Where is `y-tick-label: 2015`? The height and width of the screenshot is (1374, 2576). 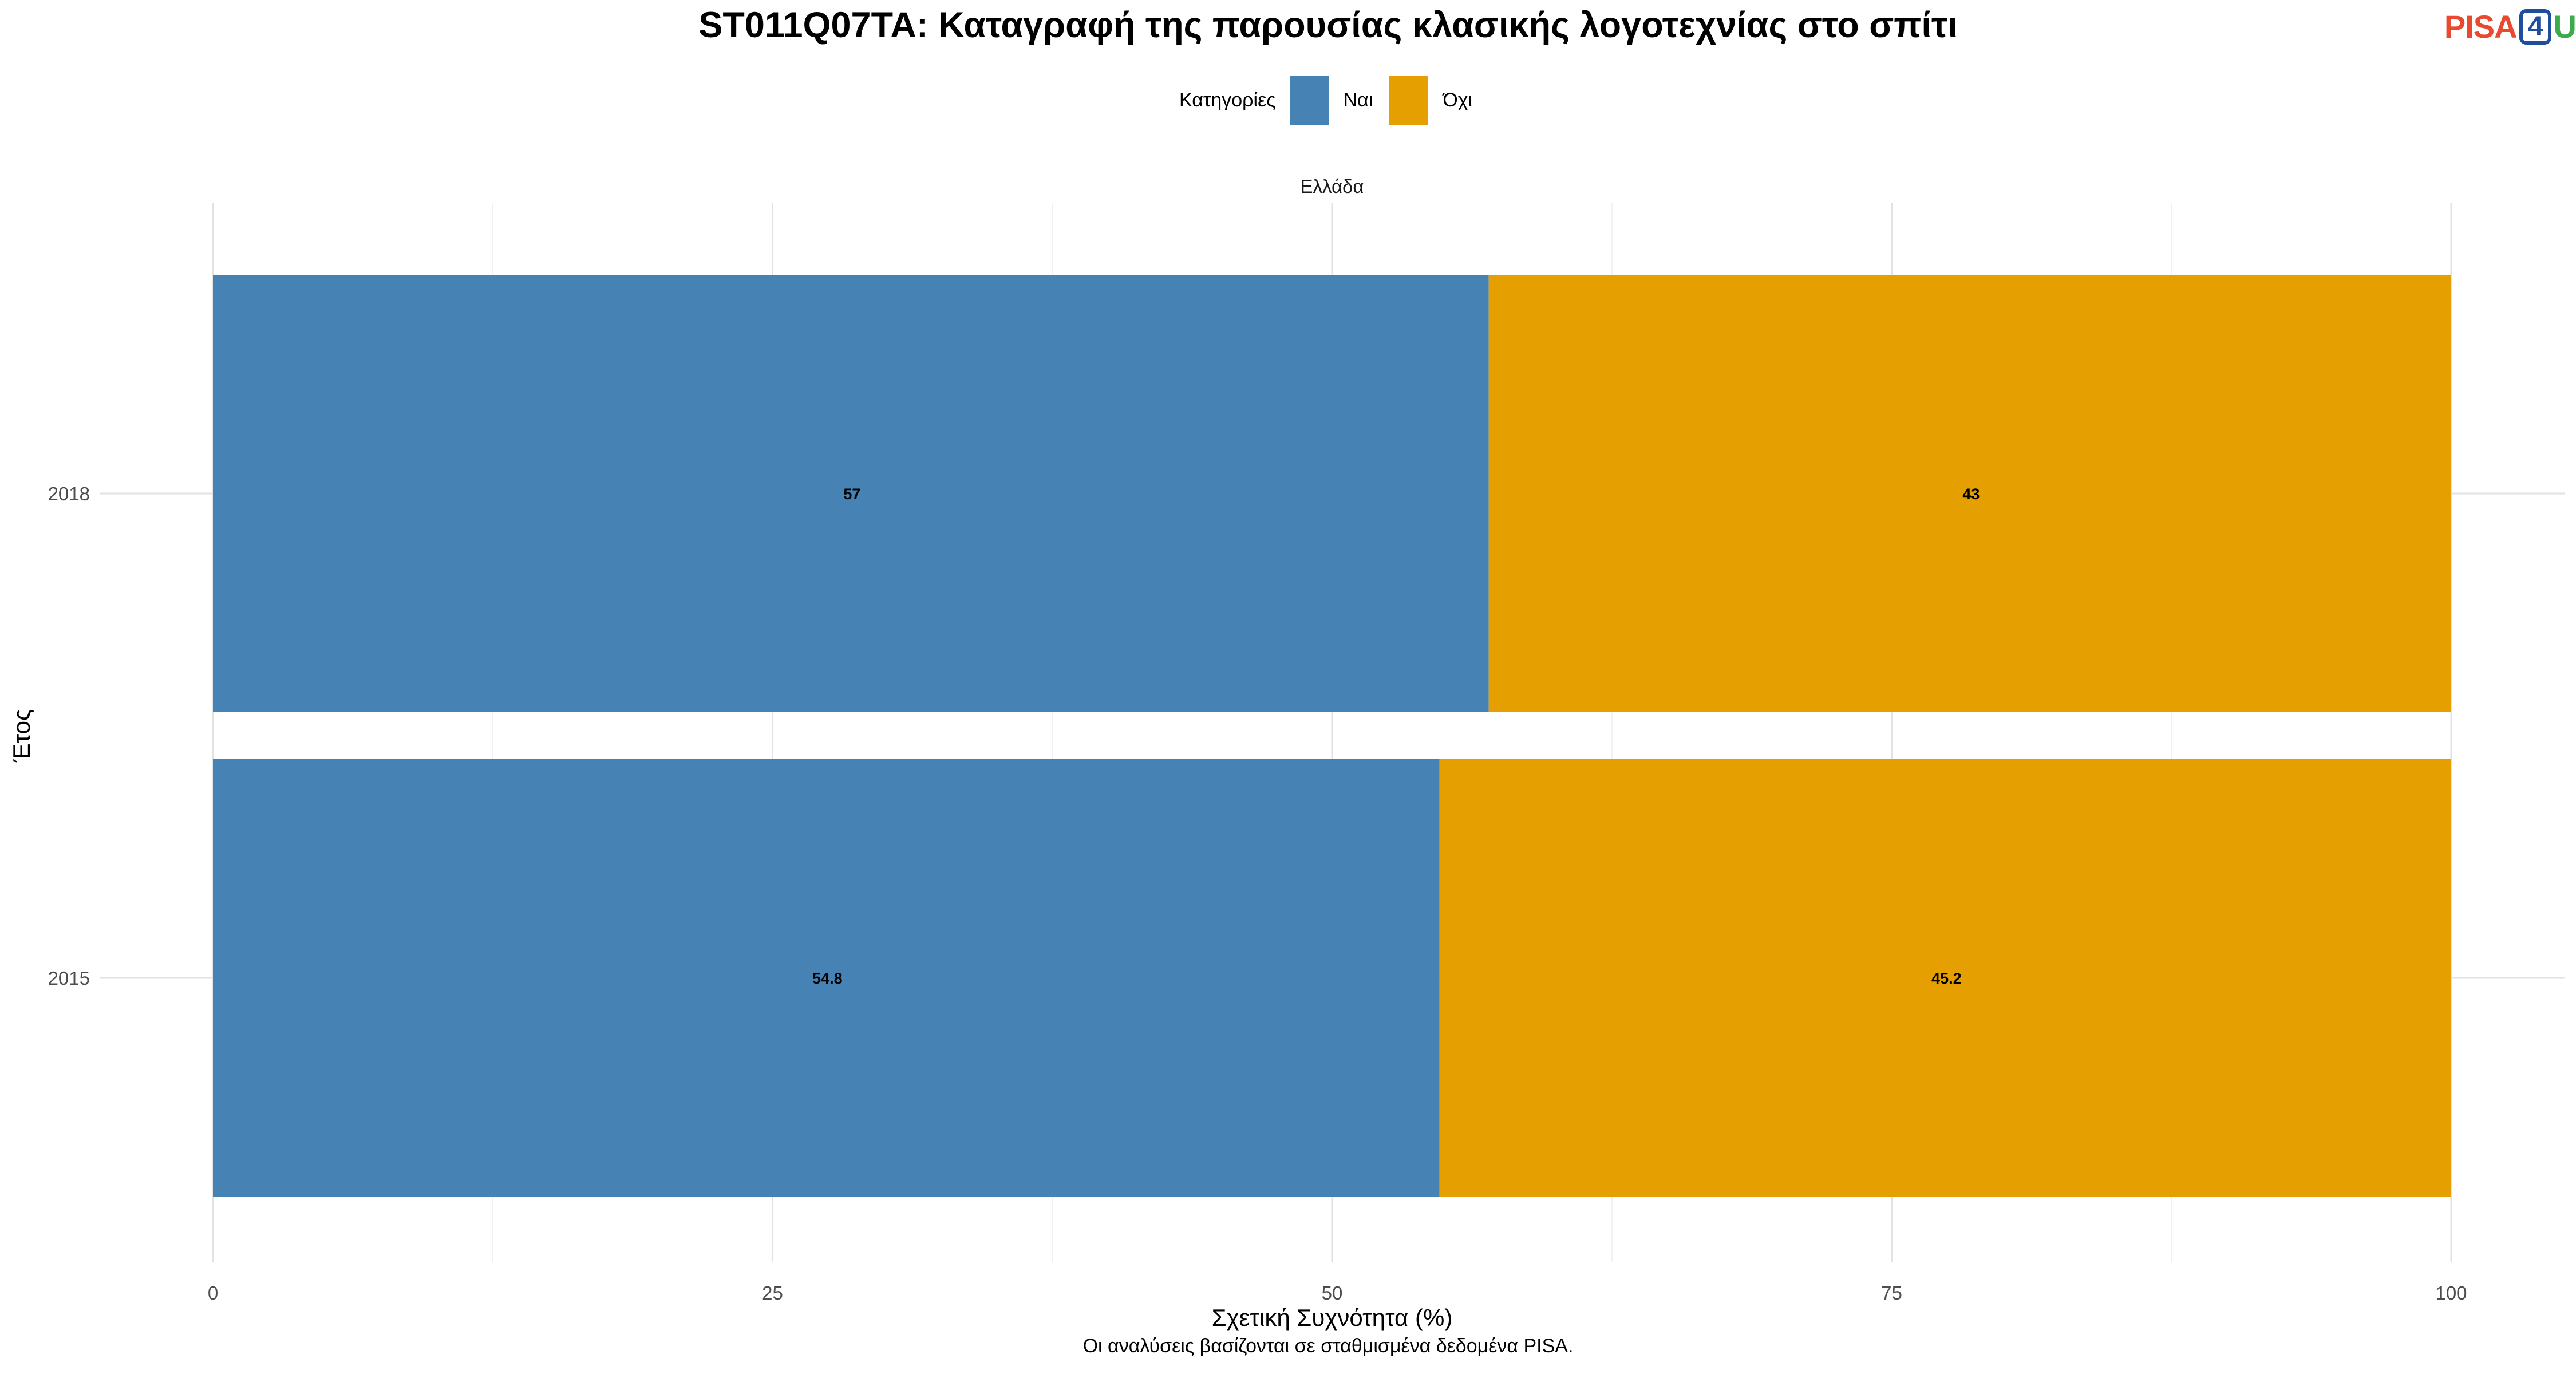
y-tick-label: 2015 is located at coordinates (69, 979).